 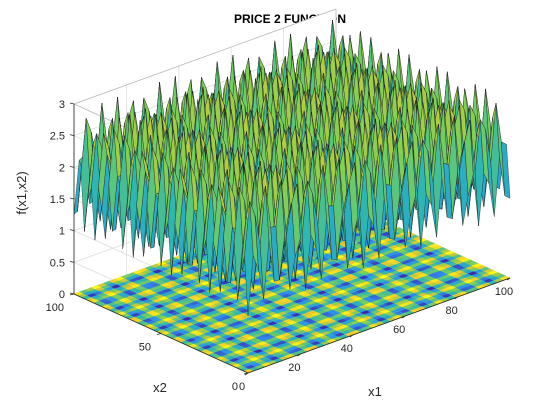 What do you see at coordinates (57, 137) in the screenshot?
I see `z-tick-label: 2.5` at bounding box center [57, 137].